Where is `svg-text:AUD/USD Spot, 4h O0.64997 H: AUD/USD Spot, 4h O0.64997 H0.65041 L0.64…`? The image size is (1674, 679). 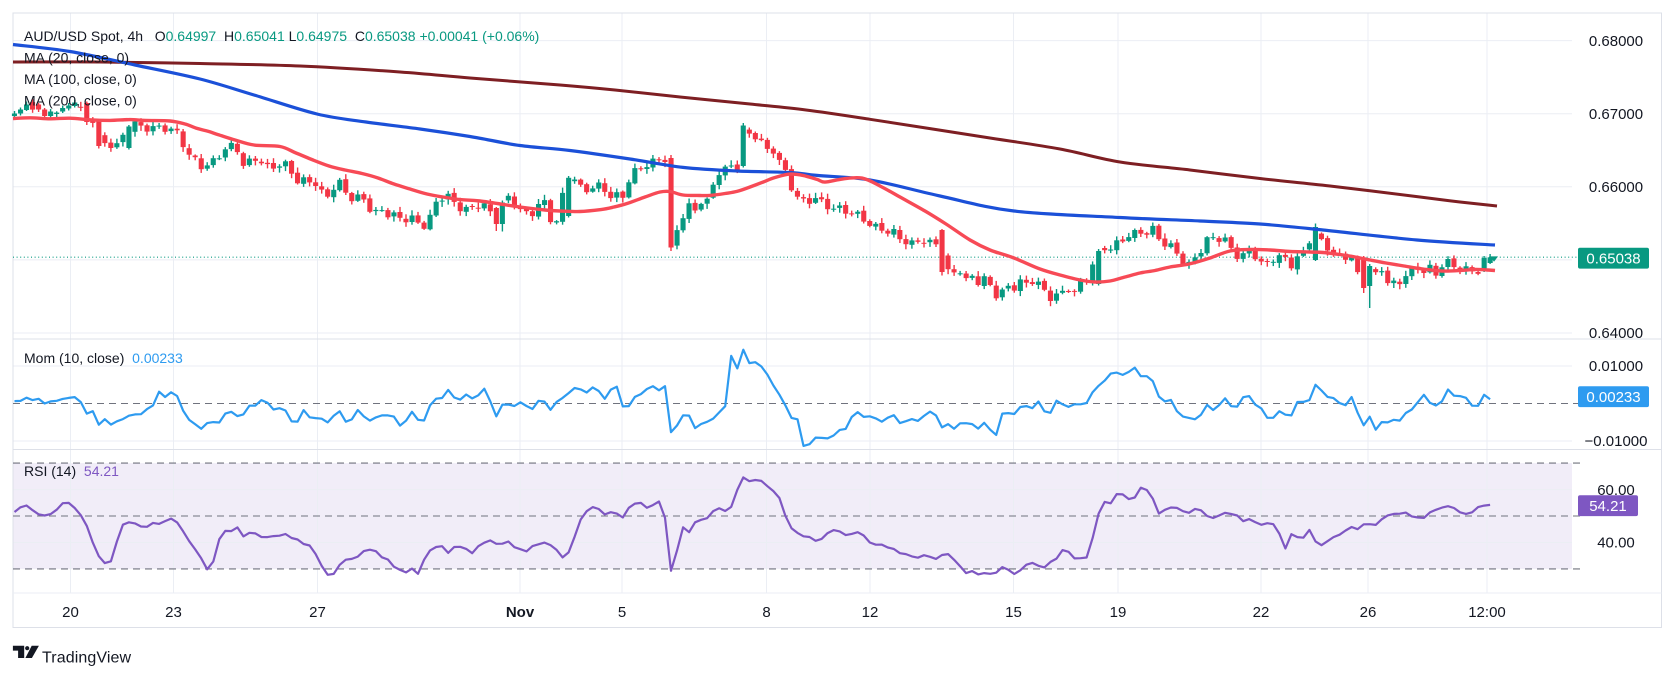
svg-text:AUD/USD Spot, 4h O0.64997 H: AUD/USD Spot, 4h O0.64997 H0.65041 L0.64… is located at coordinates (281, 36).